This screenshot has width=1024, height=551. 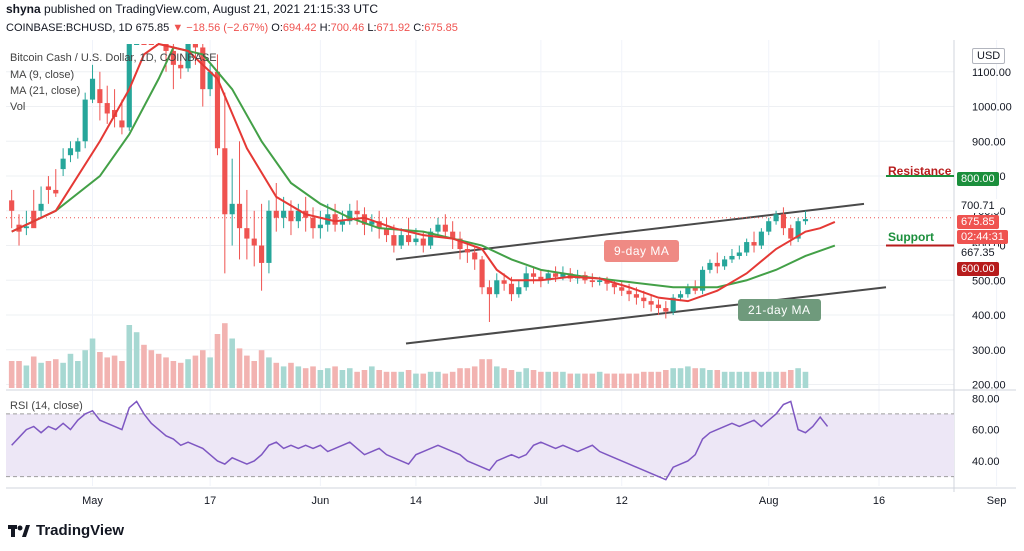 What do you see at coordinates (372, 28) in the screenshot?
I see `low-label: L:` at bounding box center [372, 28].